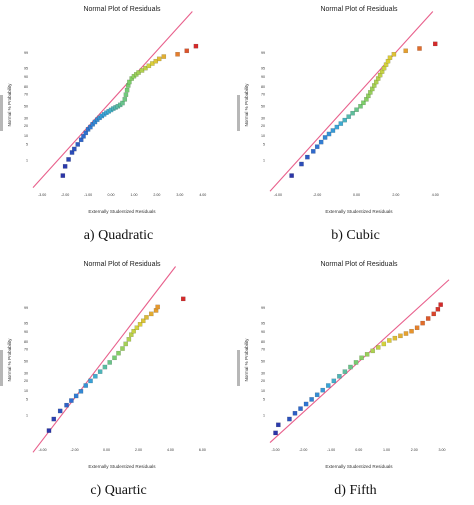 This screenshot has width=474, height=505. I want to click on x-tick-label: 2.00, so click(414, 450).